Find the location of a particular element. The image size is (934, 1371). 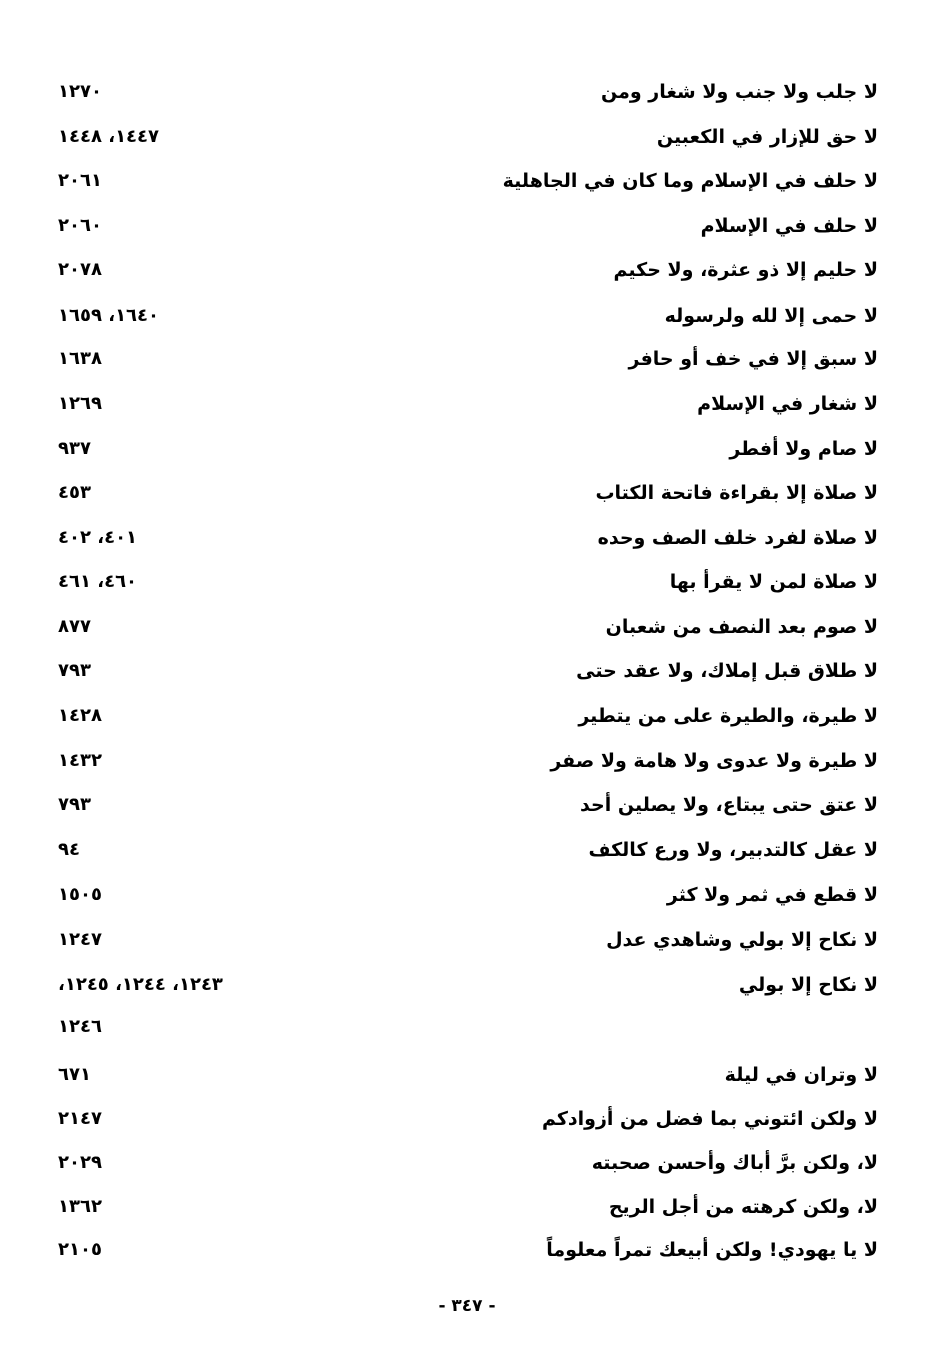

index-entry: لا سبق إلا في خف أو حافر ١٦٣٨ is located at coordinates (467, 359).